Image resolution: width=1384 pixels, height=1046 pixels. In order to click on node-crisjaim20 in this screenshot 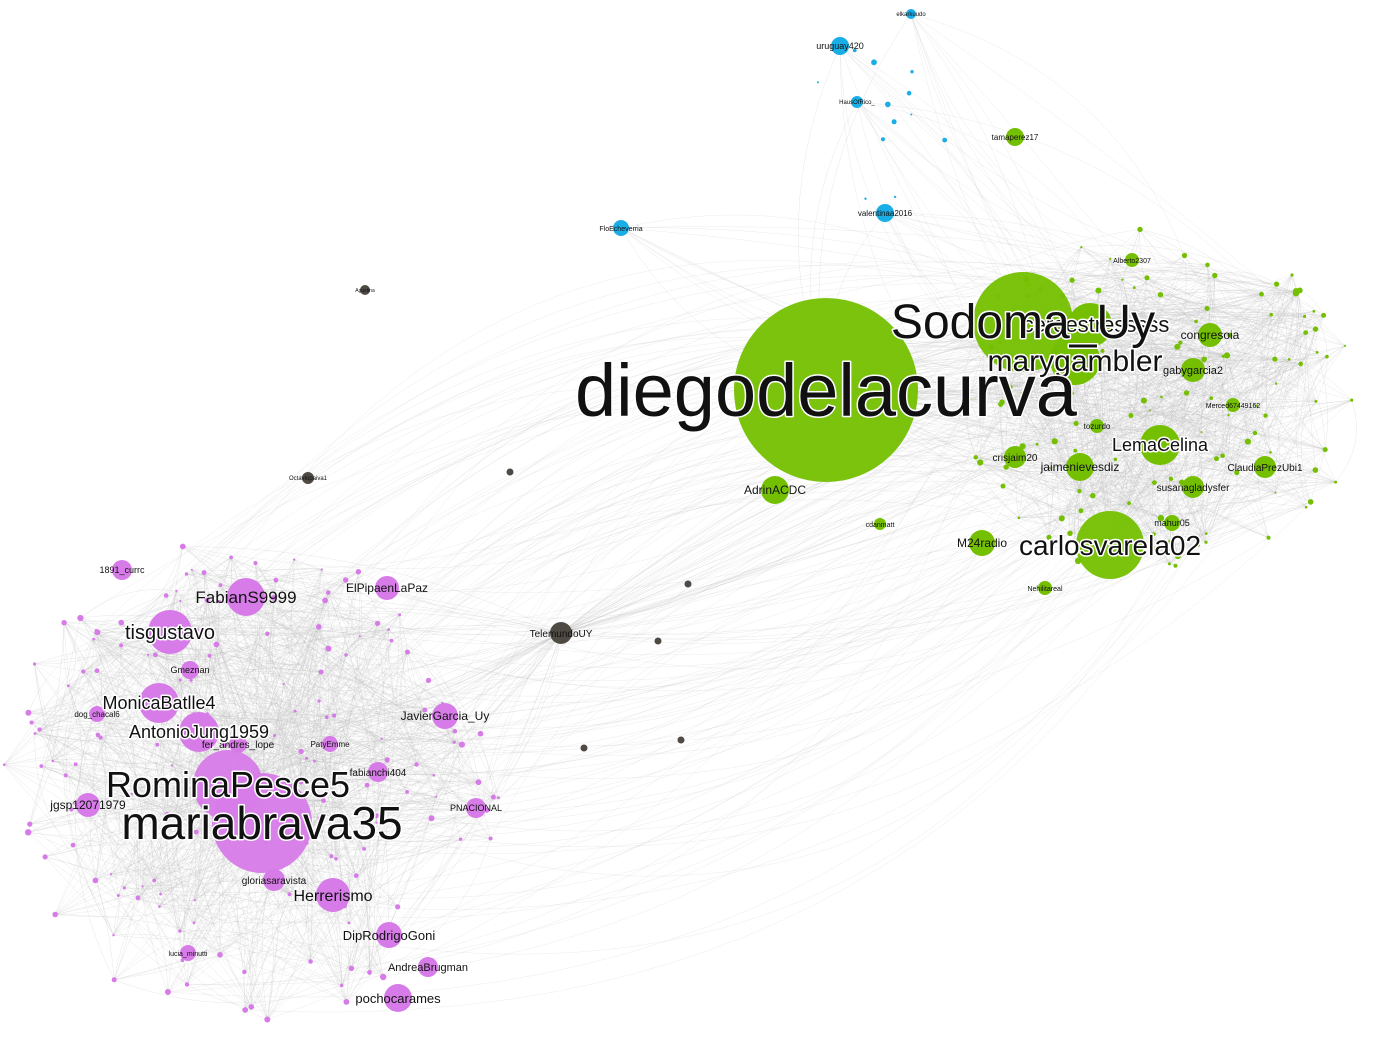, I will do `click(1015, 457)`.